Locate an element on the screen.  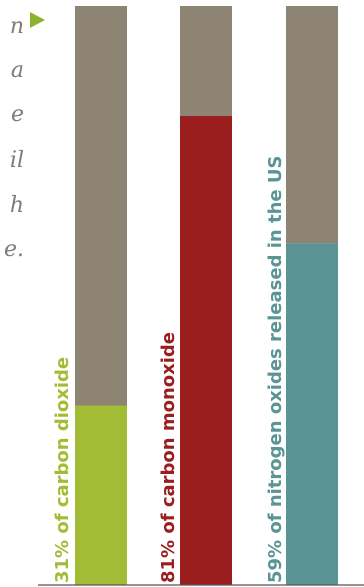
play-arrow-icon is located at coordinates (37, 20).